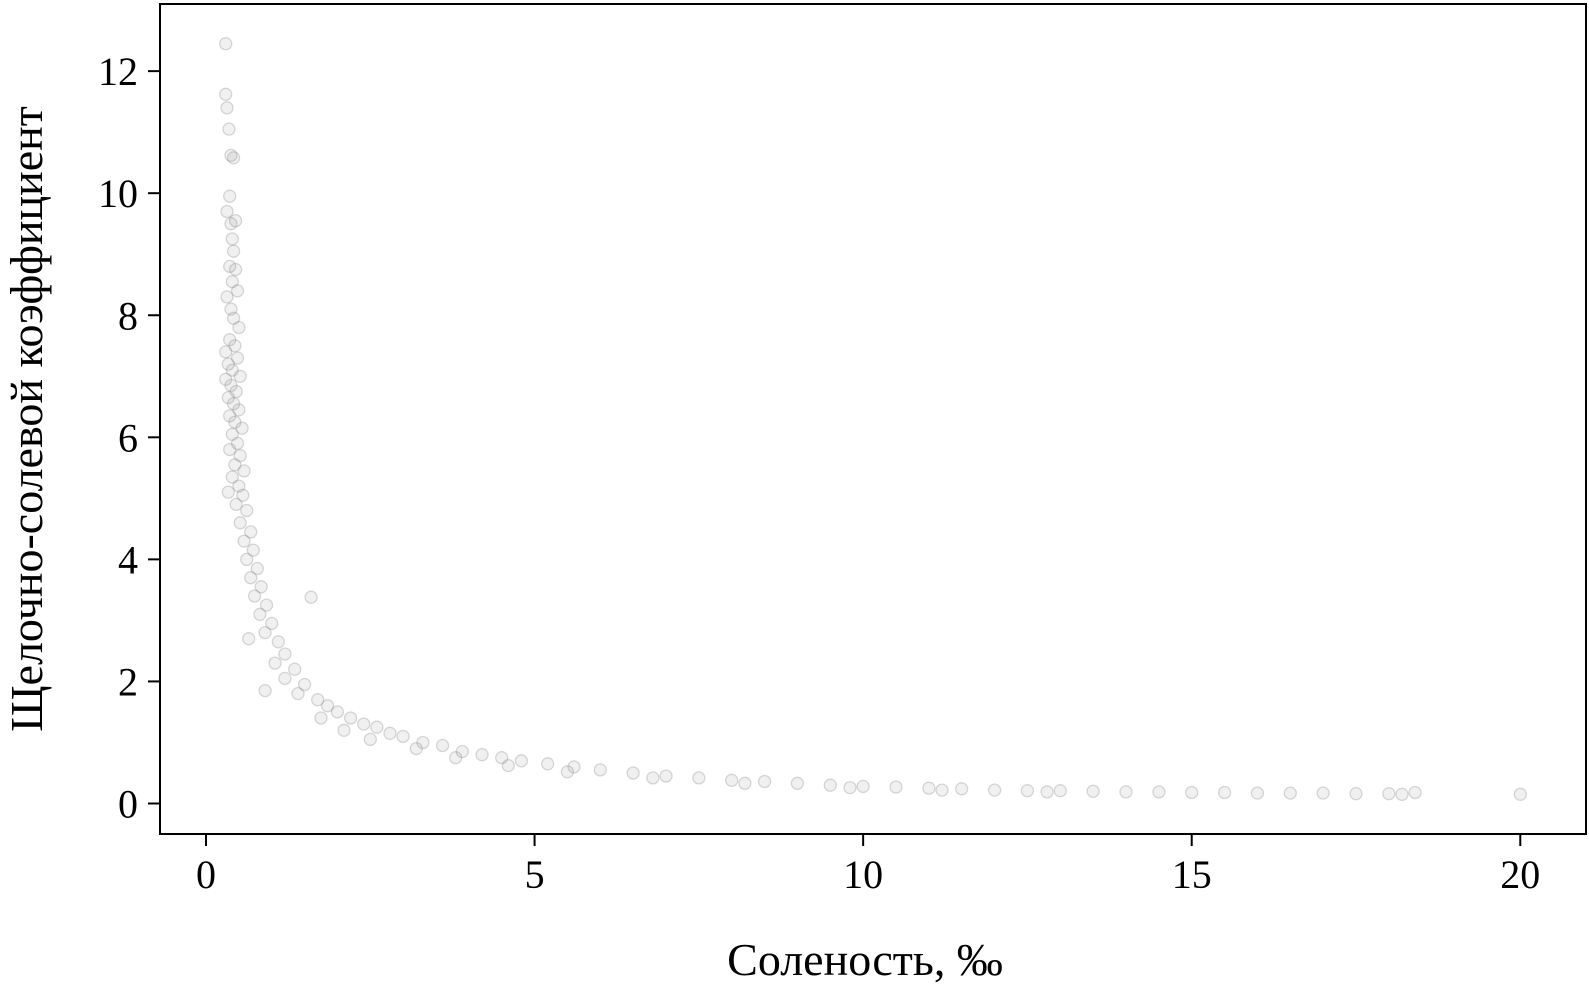 The image size is (1589, 990). I want to click on x-axis-label: Соленость, ‰, so click(865, 959).